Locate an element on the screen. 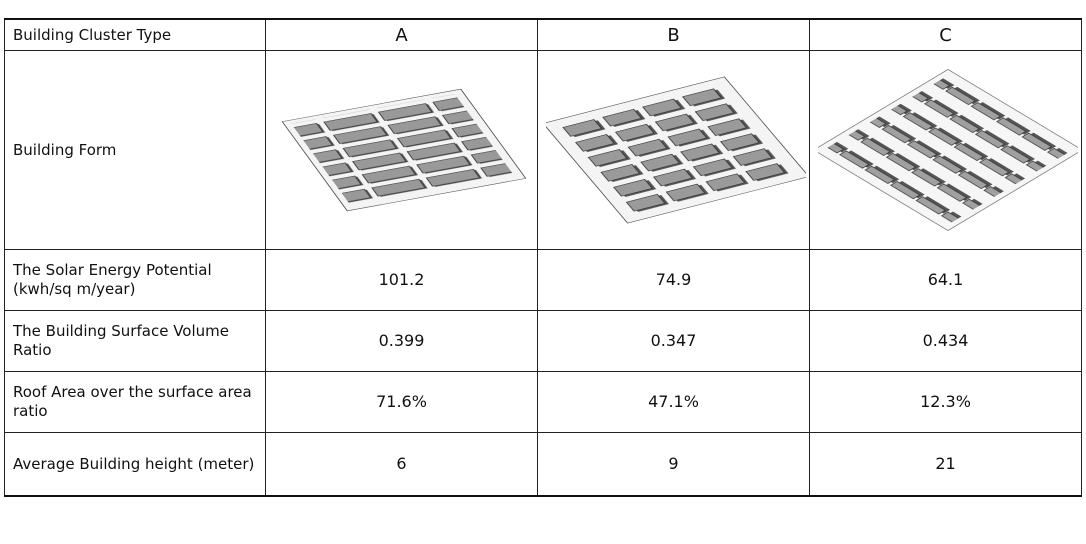  header-cell: B is located at coordinates (673, 34).